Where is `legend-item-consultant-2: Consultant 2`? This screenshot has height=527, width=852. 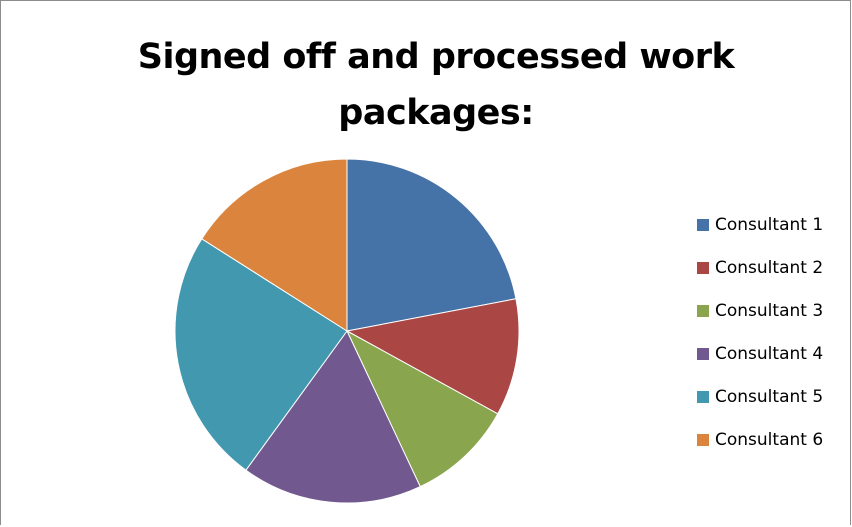
legend-item-consultant-2: Consultant 2 is located at coordinates (772, 268).